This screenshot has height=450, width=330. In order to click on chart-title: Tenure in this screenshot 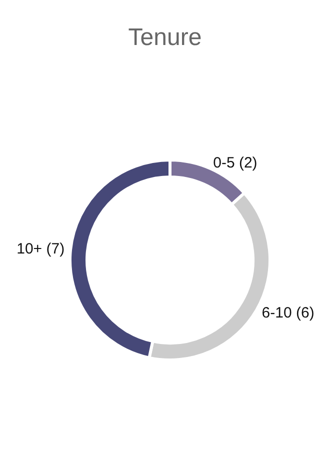, I will do `click(165, 38)`.